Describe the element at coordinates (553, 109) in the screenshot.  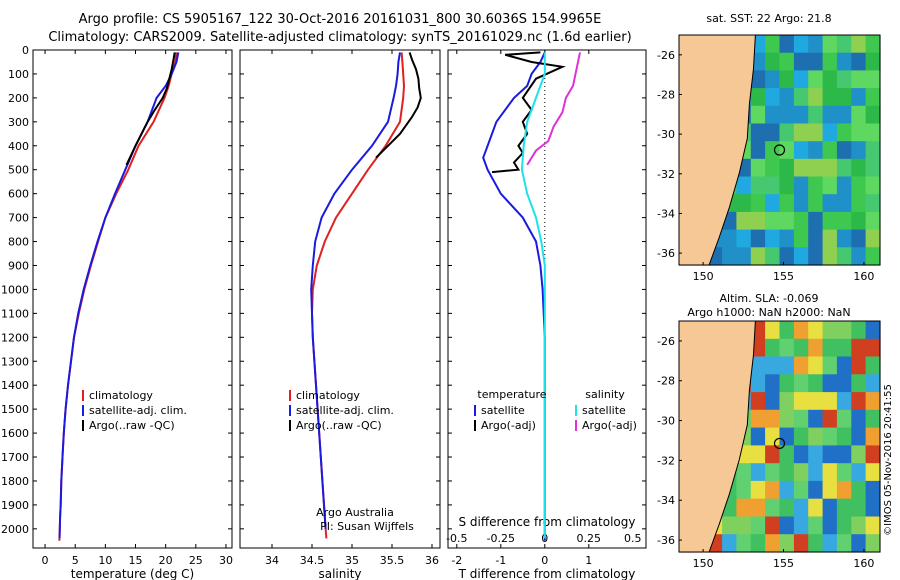
I see `series-line-argo-adj-` at that location.